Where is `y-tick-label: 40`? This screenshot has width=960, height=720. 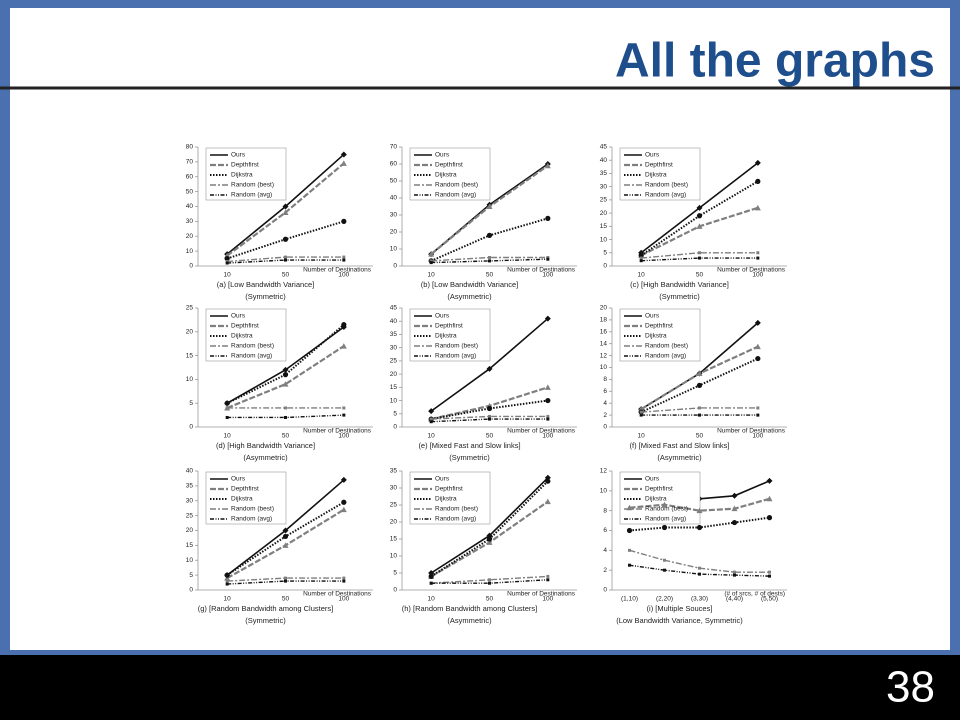 y-tick-label: 40 is located at coordinates (394, 198).